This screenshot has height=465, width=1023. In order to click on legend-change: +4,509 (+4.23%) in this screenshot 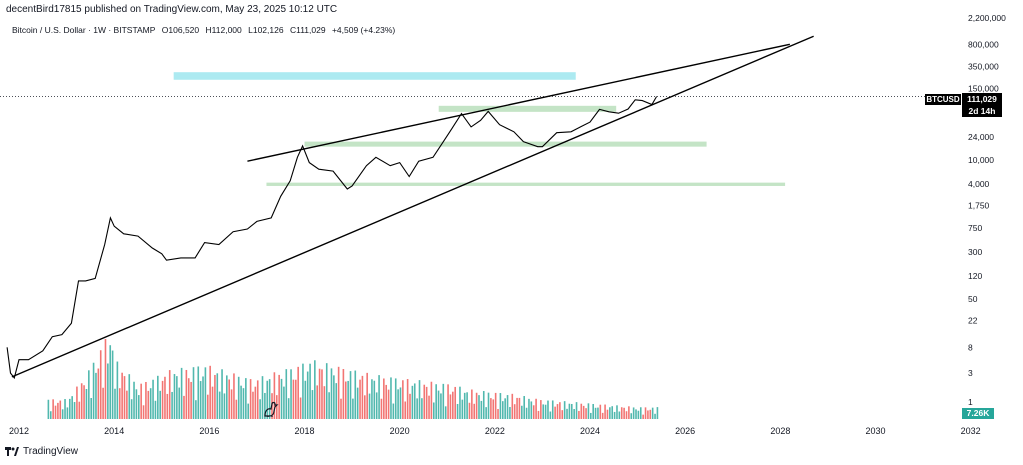, I will do `click(363, 30)`.